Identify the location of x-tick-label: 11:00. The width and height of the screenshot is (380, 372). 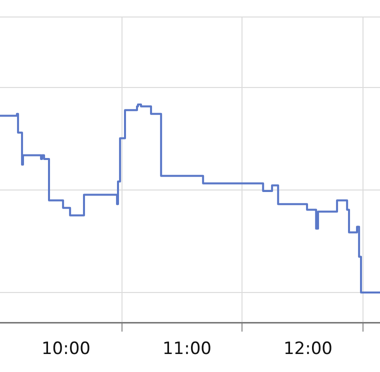
(187, 349).